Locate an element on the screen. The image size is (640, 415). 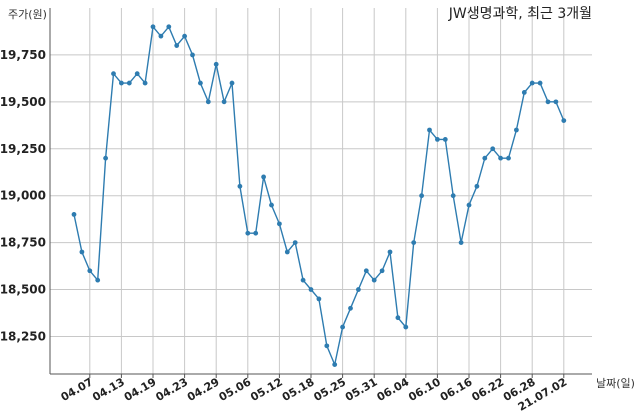
y-tick-label: 18,250 is located at coordinates (23, 336).